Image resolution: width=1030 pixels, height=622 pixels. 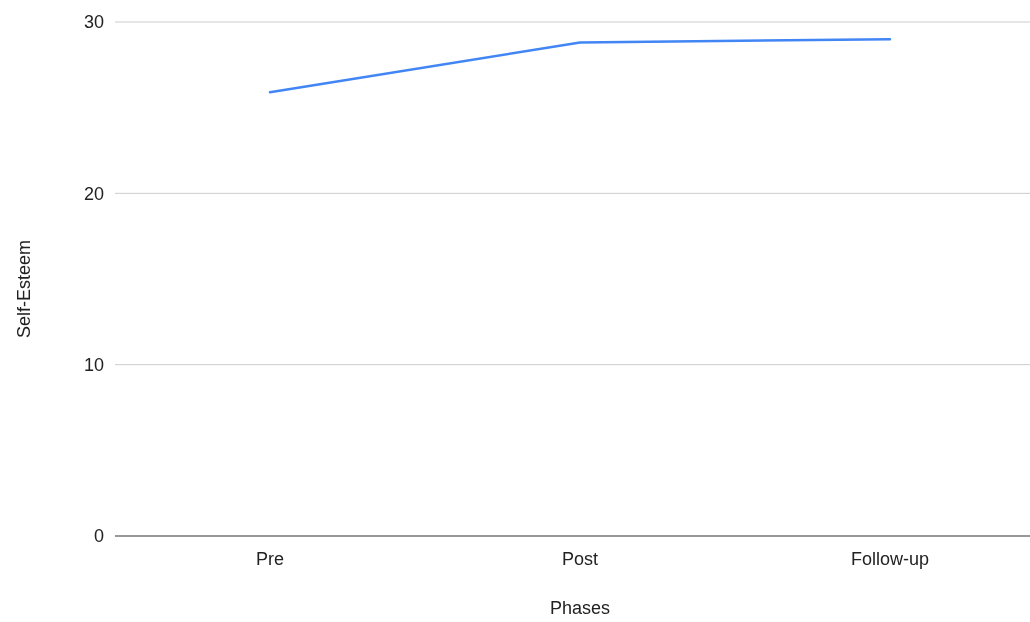 What do you see at coordinates (580, 607) in the screenshot?
I see `x-axis-title: Phases` at bounding box center [580, 607].